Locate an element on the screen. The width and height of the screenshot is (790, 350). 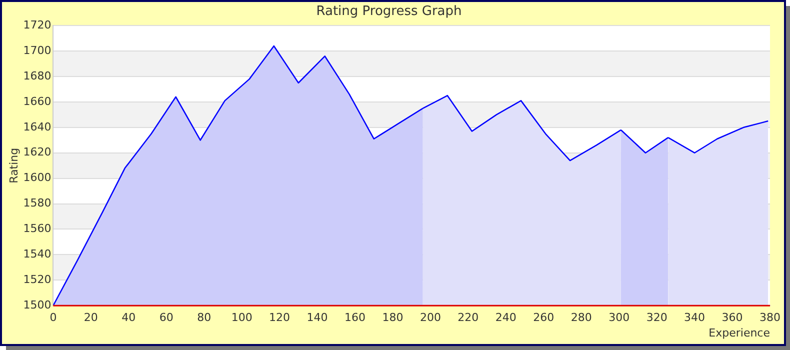
y-tick-label: 1660 is located at coordinates (37, 101).